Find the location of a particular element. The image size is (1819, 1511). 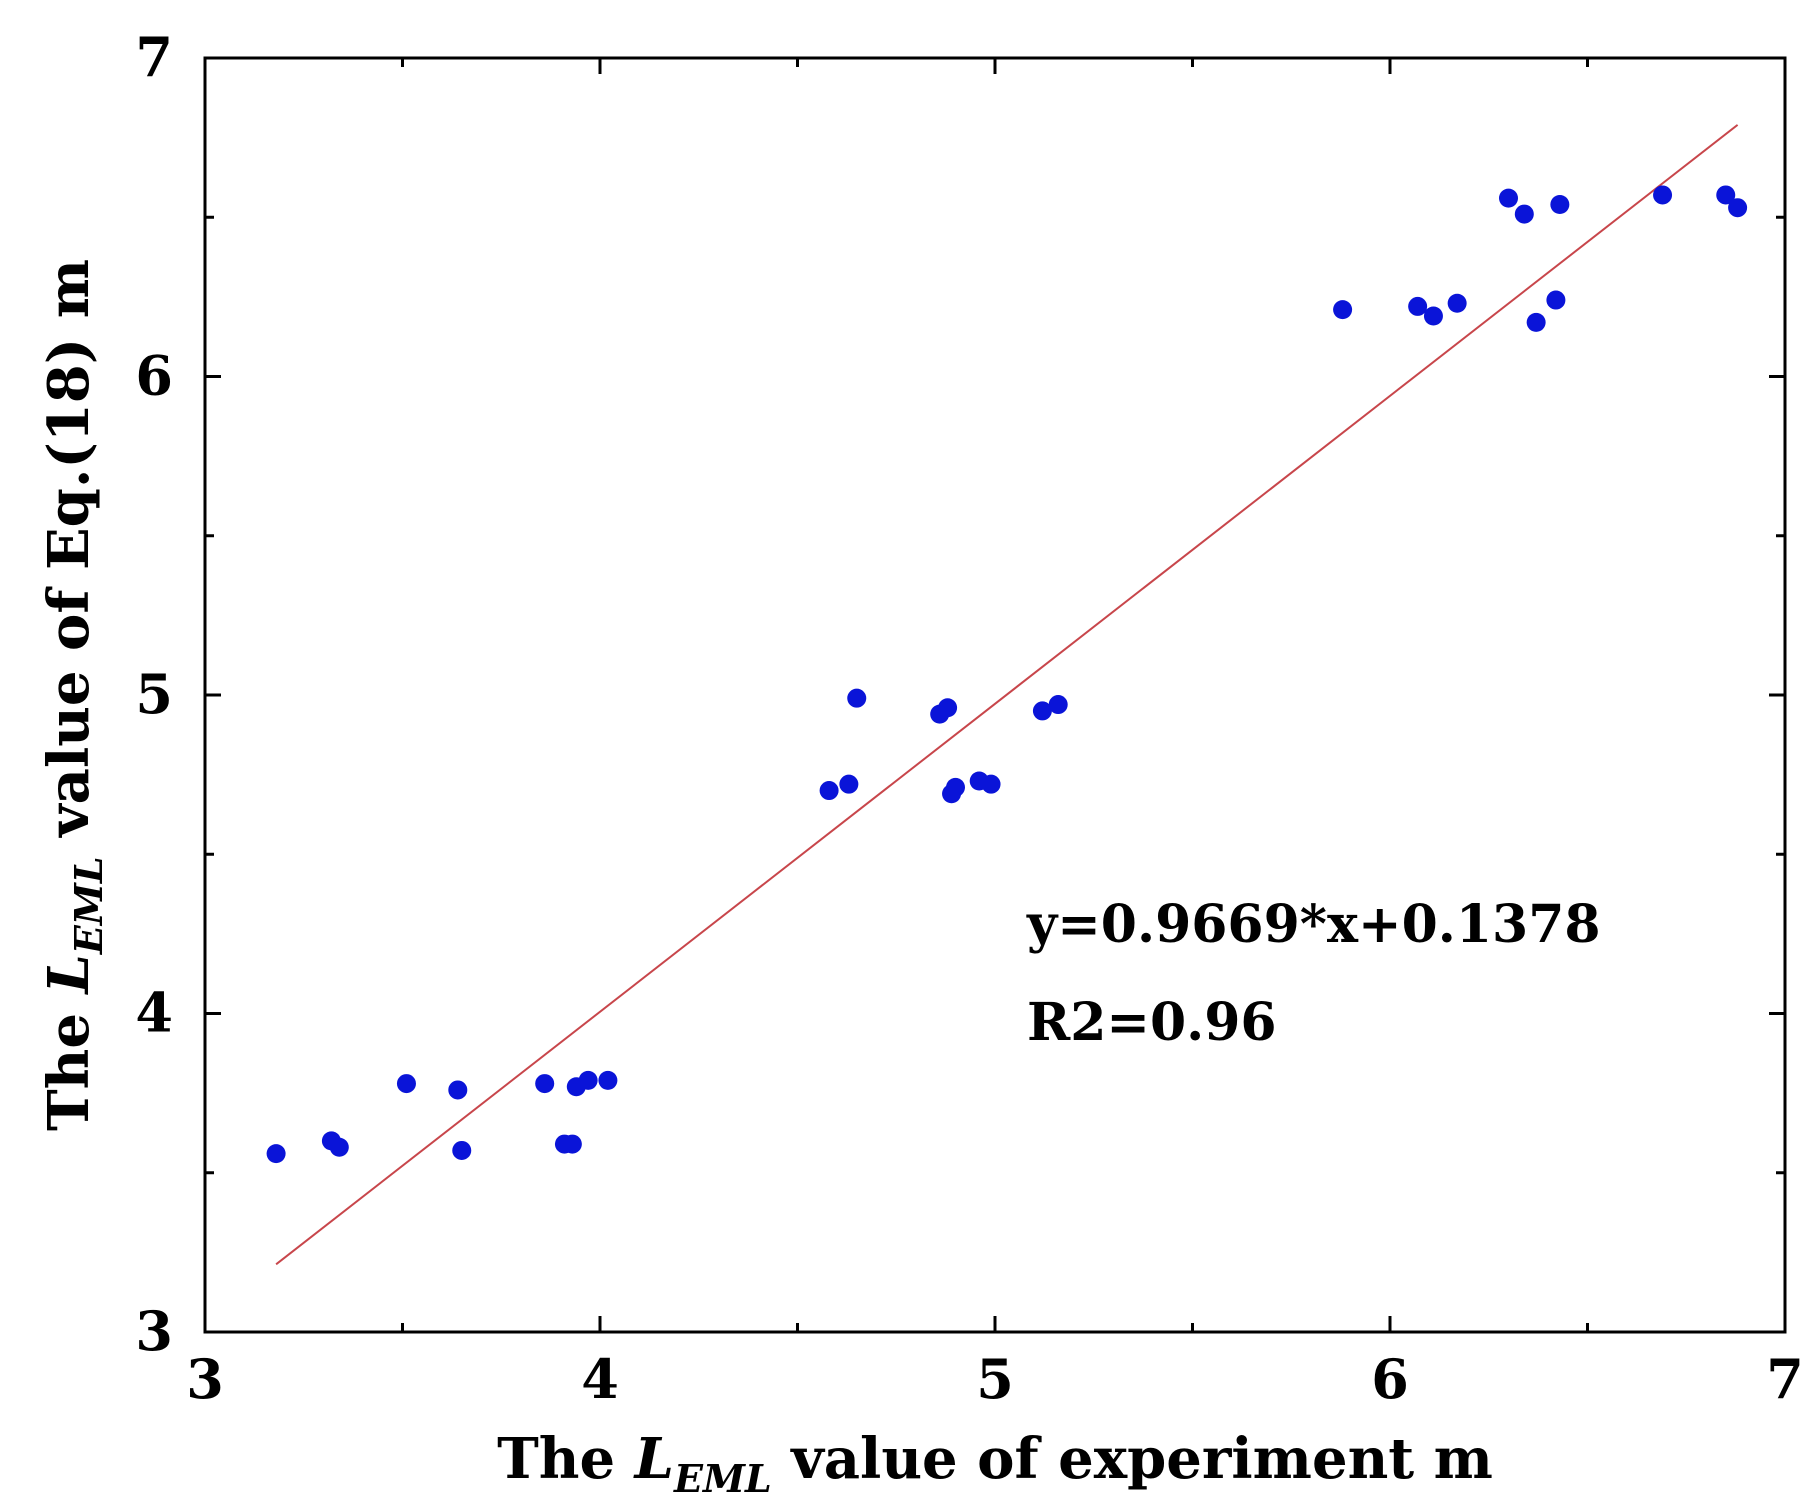

y-axis-title-prefix: The is located at coordinates (69, 1063).